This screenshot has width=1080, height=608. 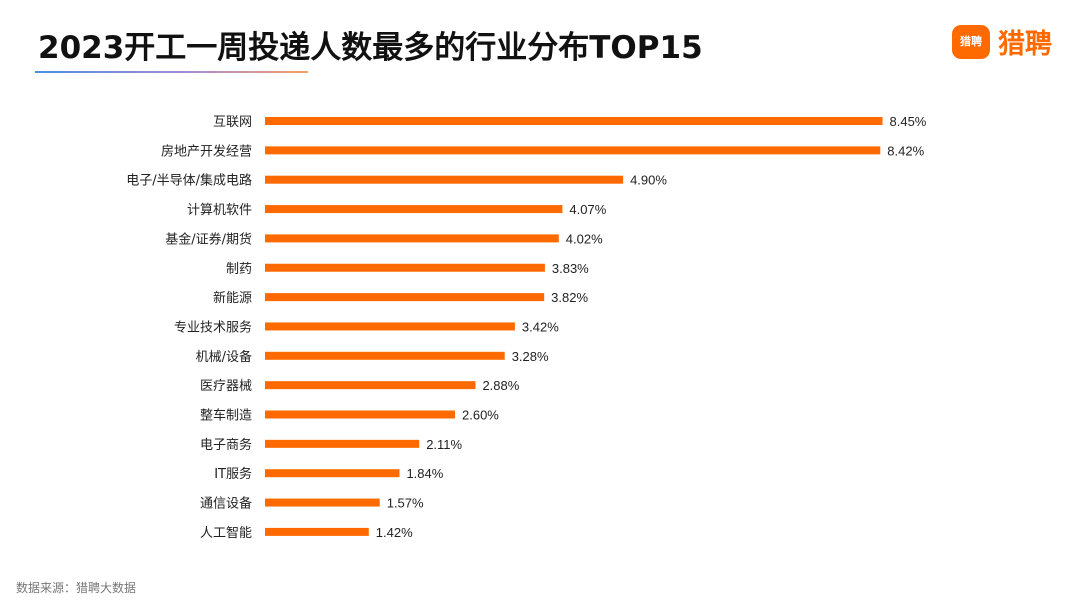 I want to click on category-label: 新能源, so click(x=232, y=298).